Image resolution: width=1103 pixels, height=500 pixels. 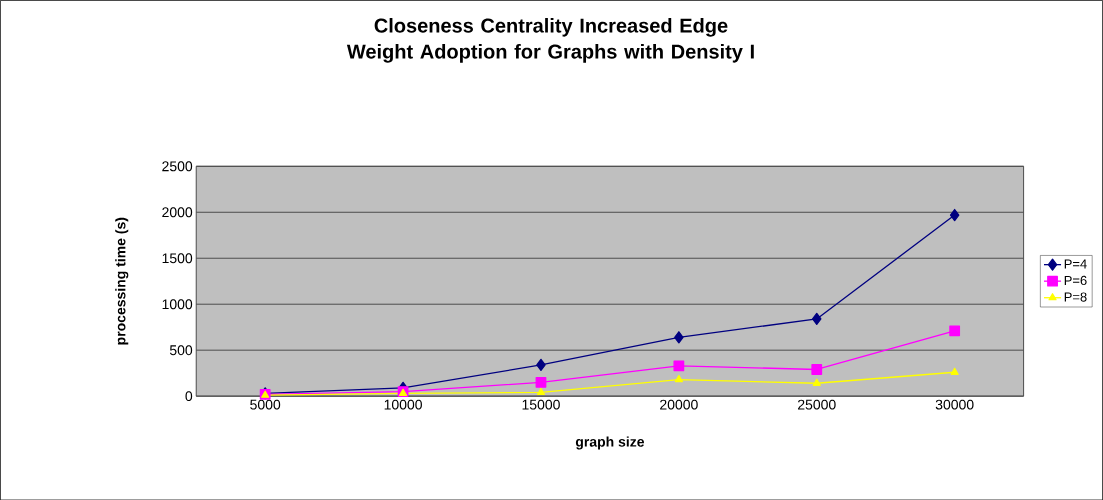 What do you see at coordinates (954, 404) in the screenshot?
I see `x-tick-label: 30000` at bounding box center [954, 404].